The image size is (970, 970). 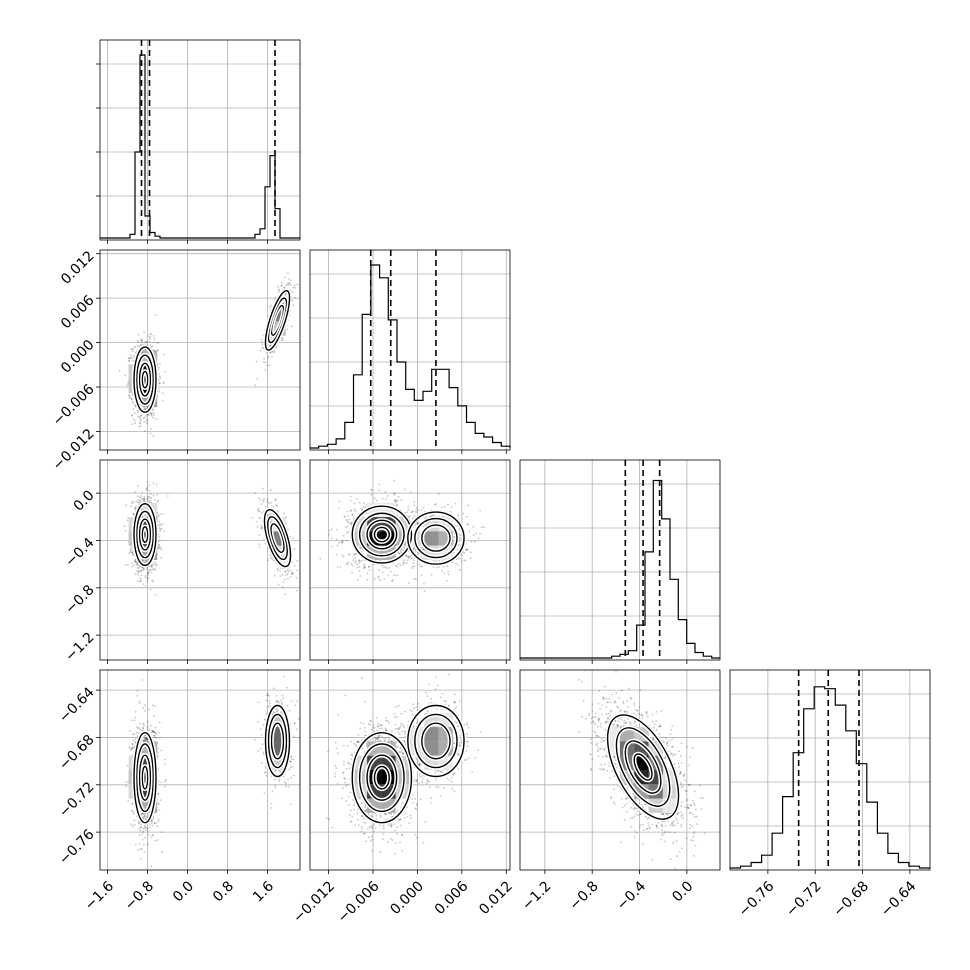 I want to click on panel-frame, so click(x=200, y=140).